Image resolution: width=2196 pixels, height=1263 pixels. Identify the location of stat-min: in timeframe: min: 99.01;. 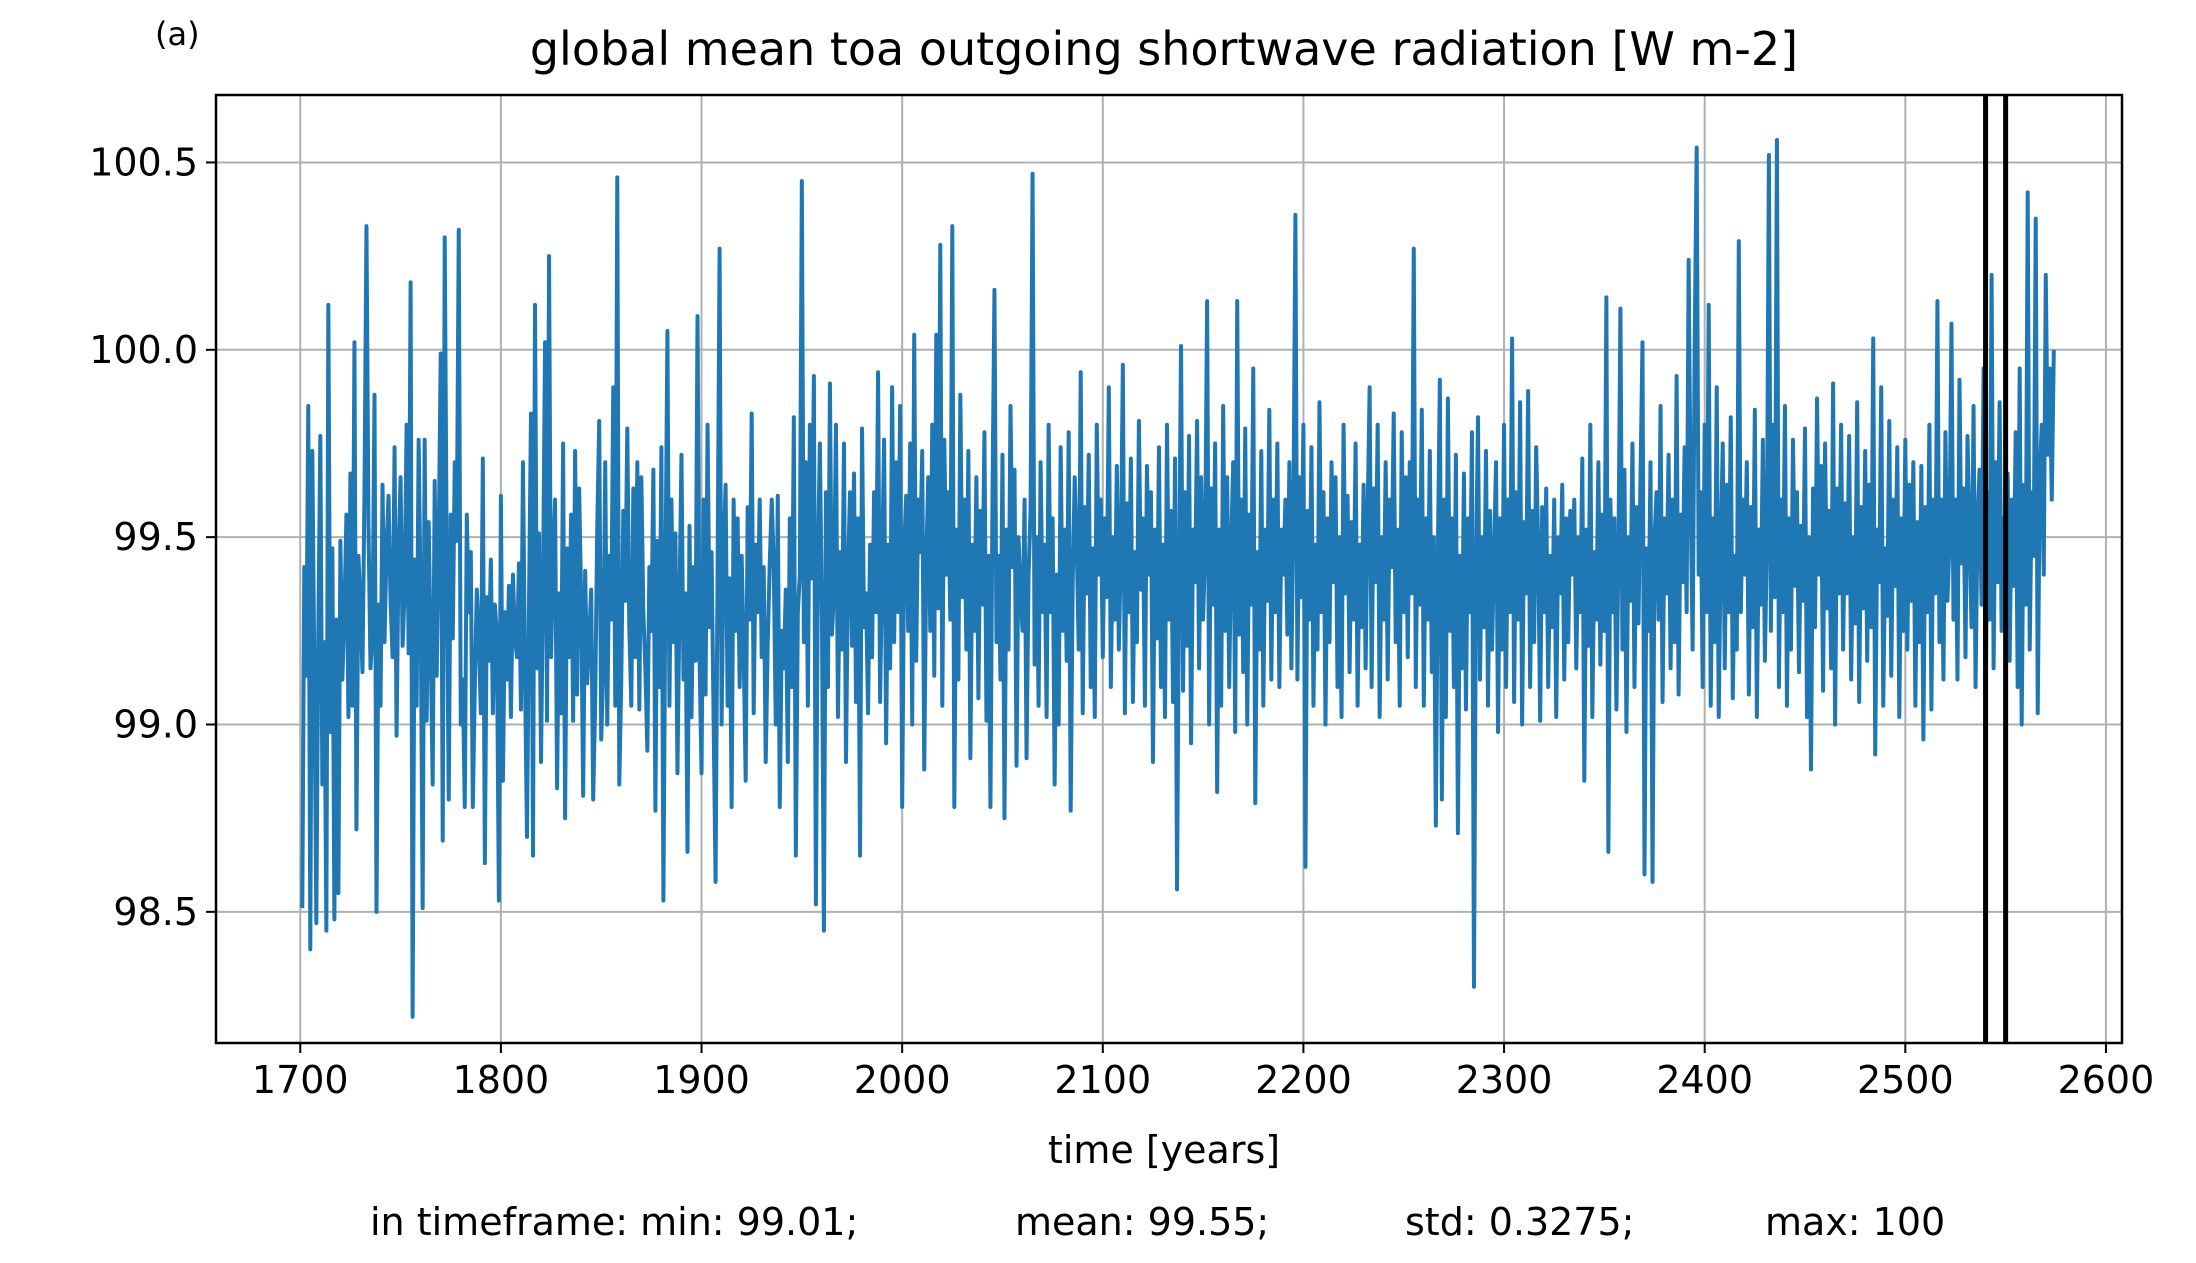
(614, 1222).